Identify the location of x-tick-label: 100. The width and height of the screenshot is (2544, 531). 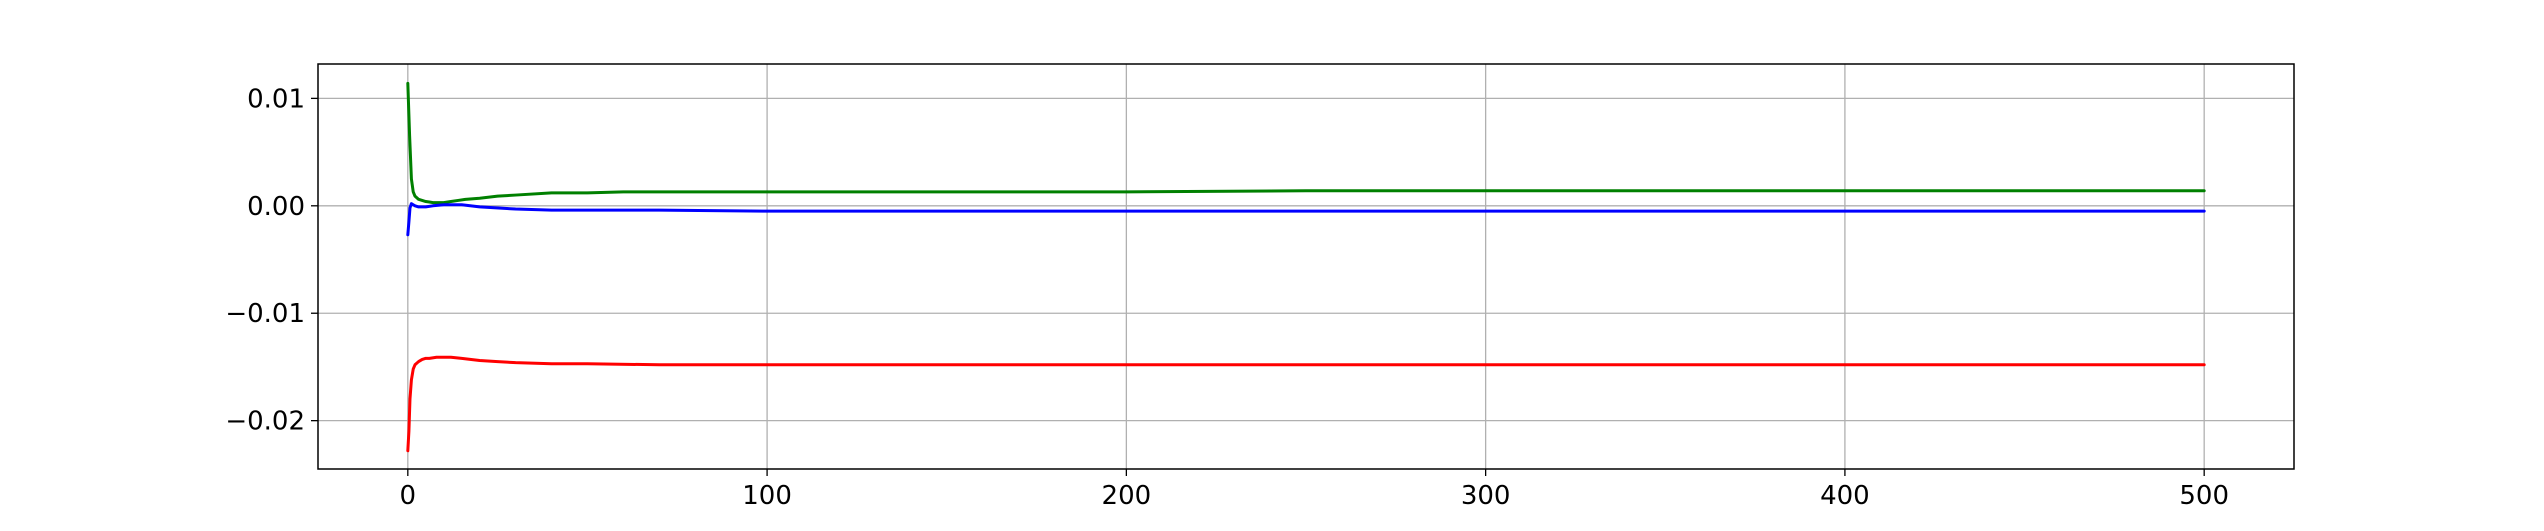
(767, 496).